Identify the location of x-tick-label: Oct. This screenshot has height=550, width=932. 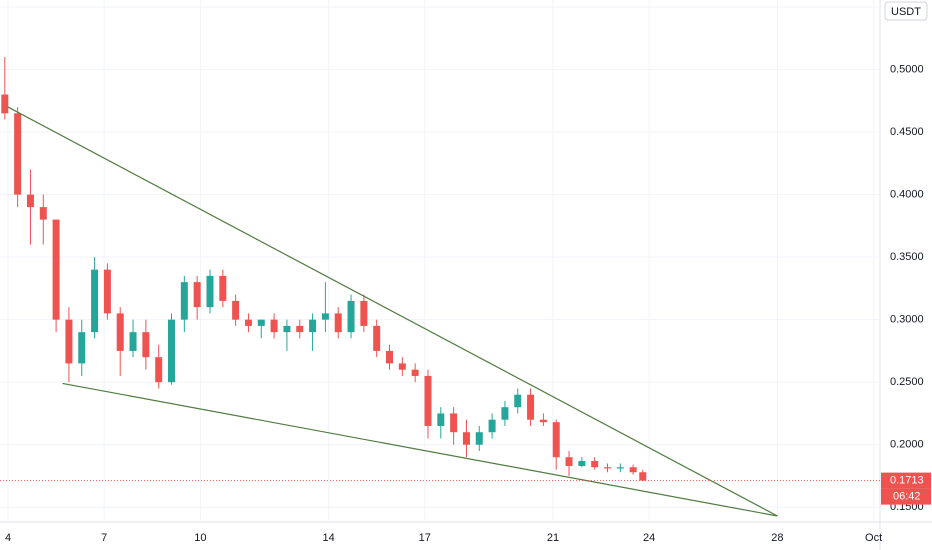
(873, 538).